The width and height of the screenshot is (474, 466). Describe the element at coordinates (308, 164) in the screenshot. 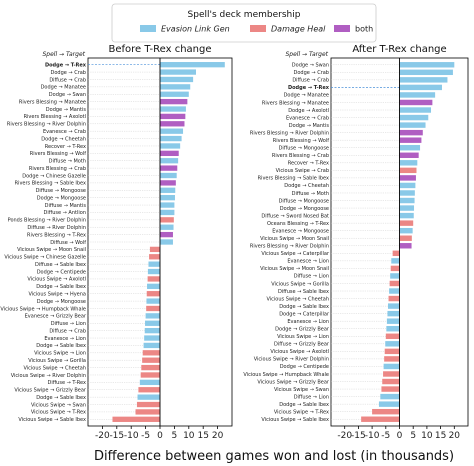

I see `bar-label: Recover → T-Rex` at that location.